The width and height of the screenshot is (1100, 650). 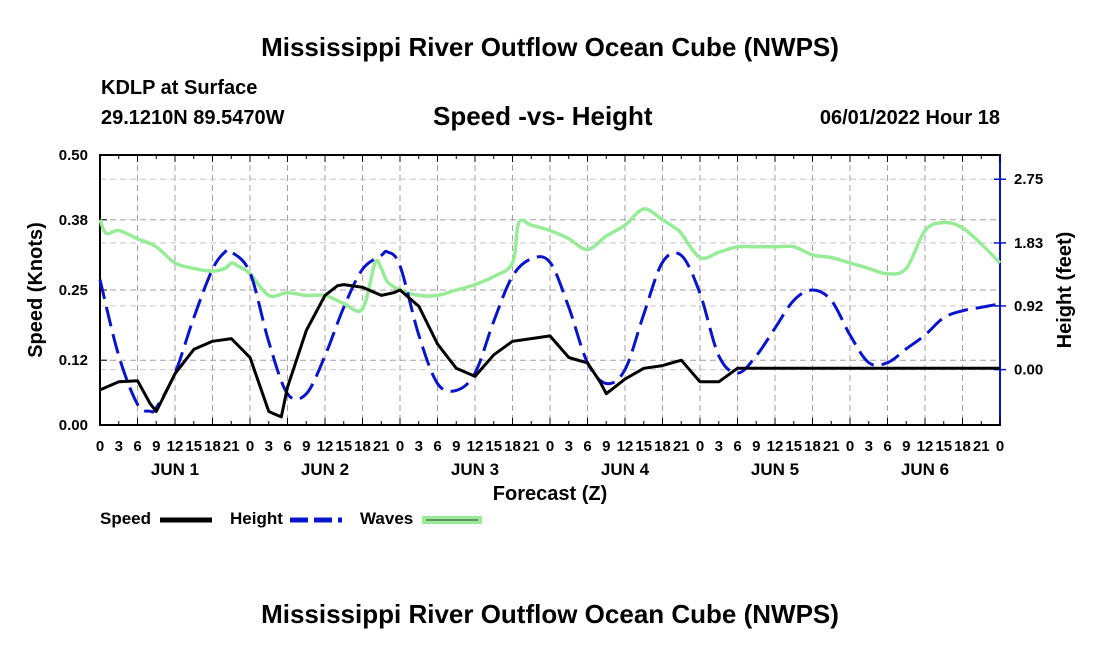 I want to click on day-label: JUN 2, so click(x=325, y=469).